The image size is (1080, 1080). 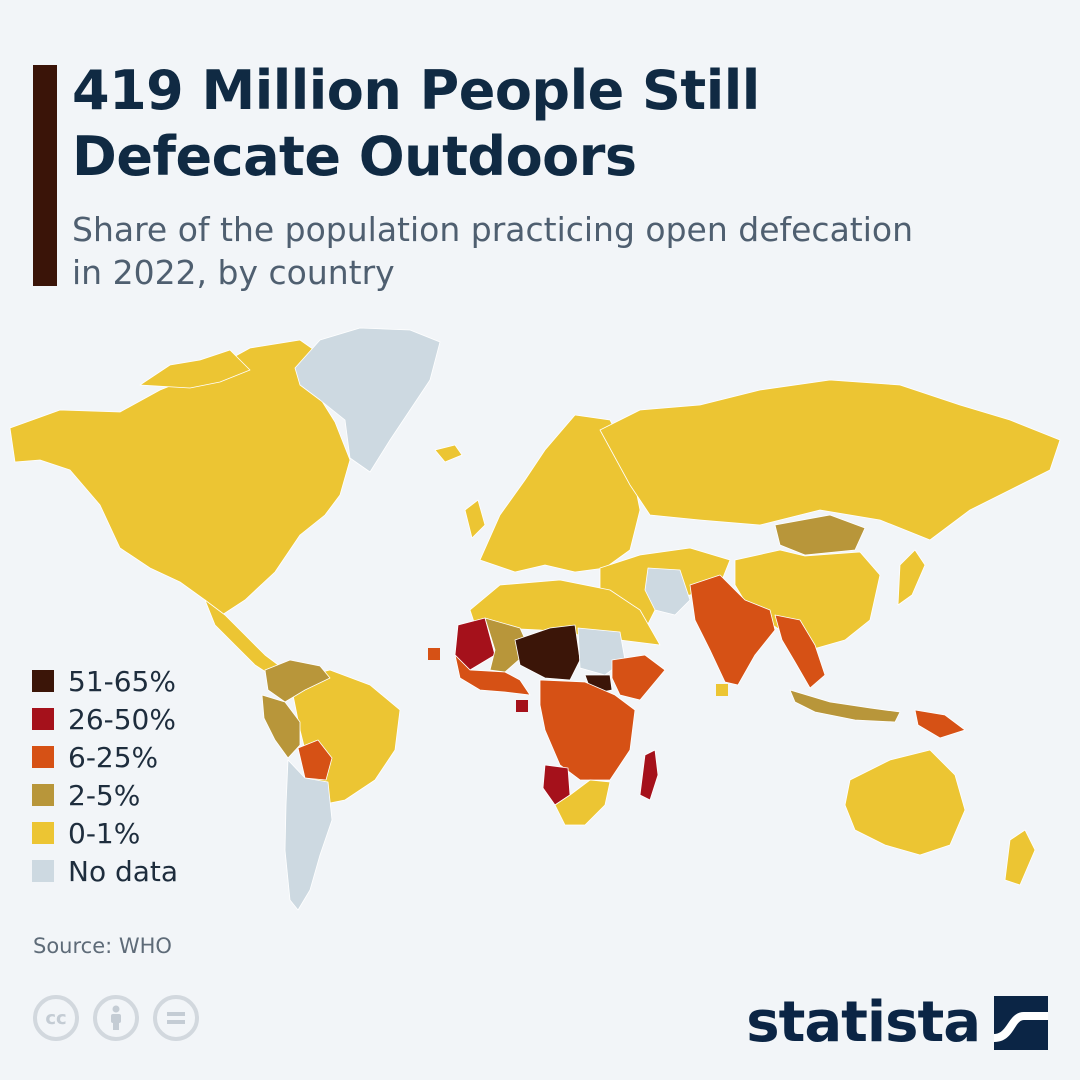 I want to click on legend-item: No data, so click(x=105, y=871).